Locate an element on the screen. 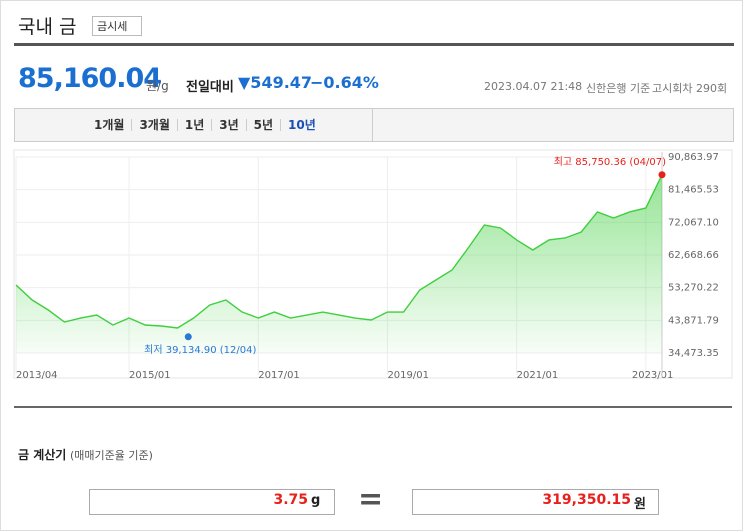  tab-bar: 1개월 3개월 1년 3년 5년 10년 is located at coordinates (374, 125).